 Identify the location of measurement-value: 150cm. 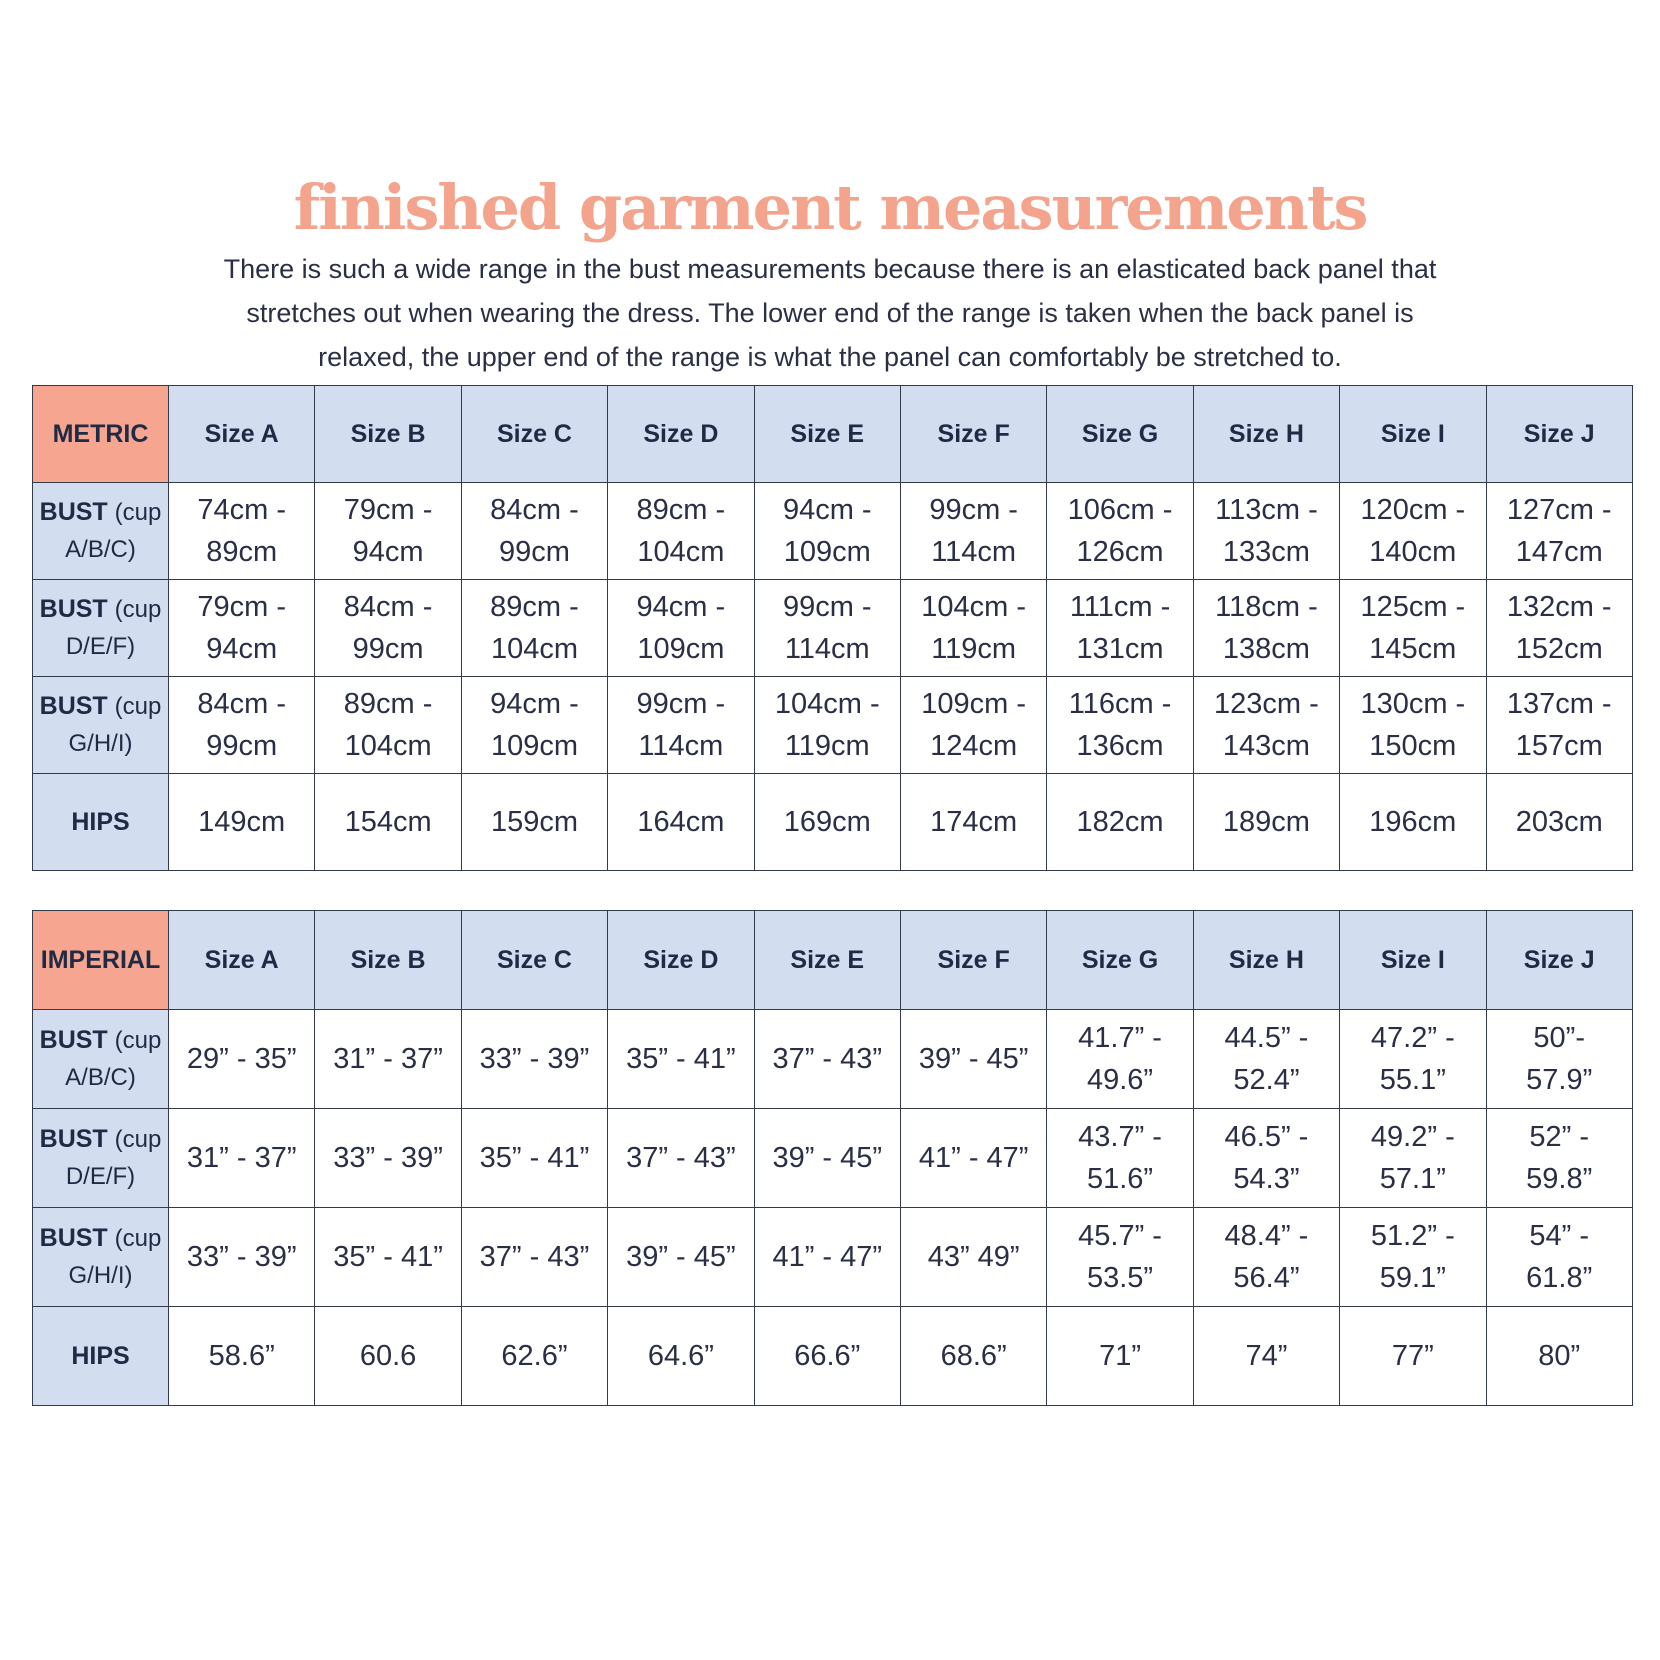
(1413, 746).